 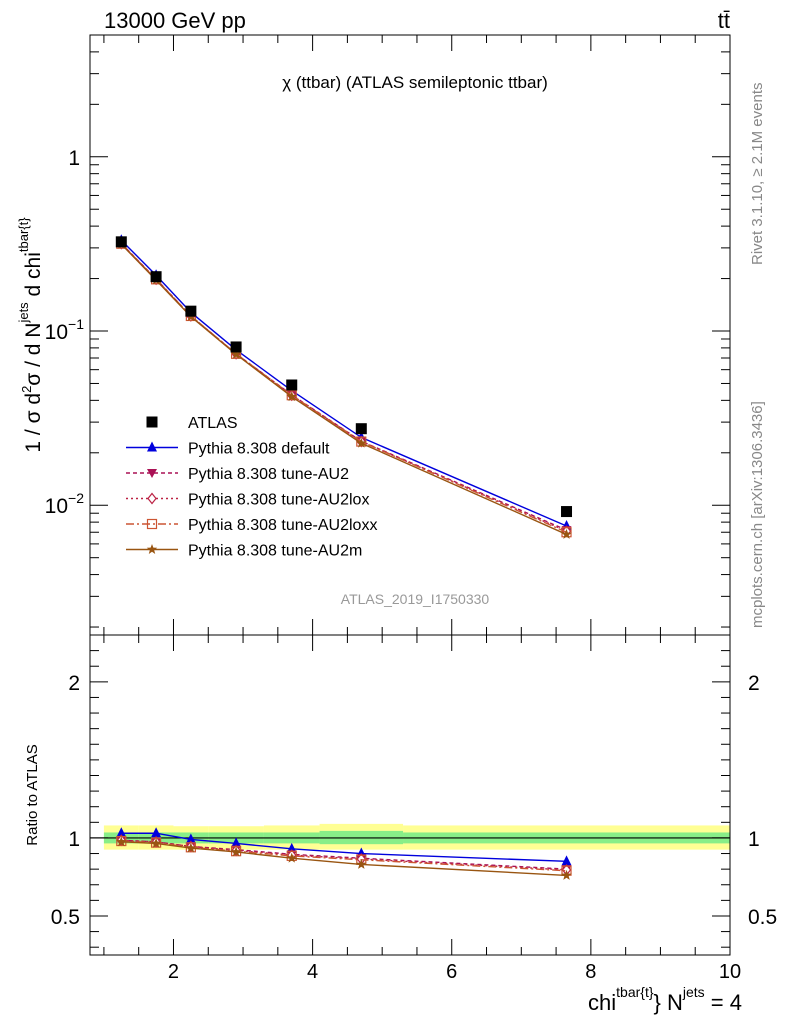 What do you see at coordinates (32, 794) in the screenshot?
I see `ratio-y-axis-label: Ratio to ATLAS` at bounding box center [32, 794].